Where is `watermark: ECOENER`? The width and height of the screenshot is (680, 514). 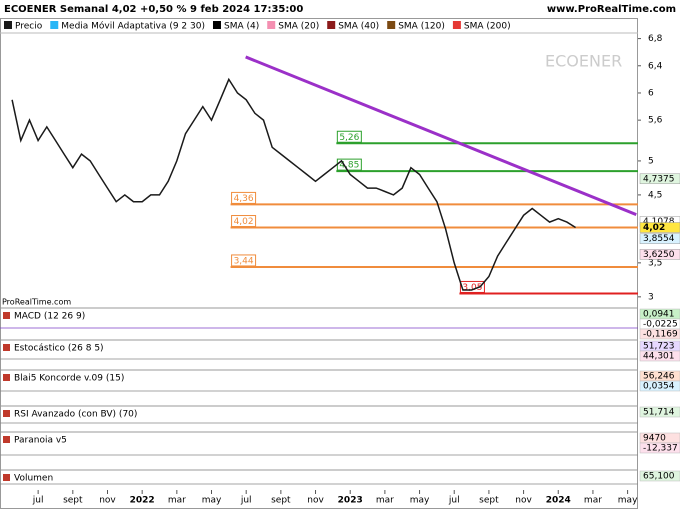 watermark: ECOENER is located at coordinates (583, 61).